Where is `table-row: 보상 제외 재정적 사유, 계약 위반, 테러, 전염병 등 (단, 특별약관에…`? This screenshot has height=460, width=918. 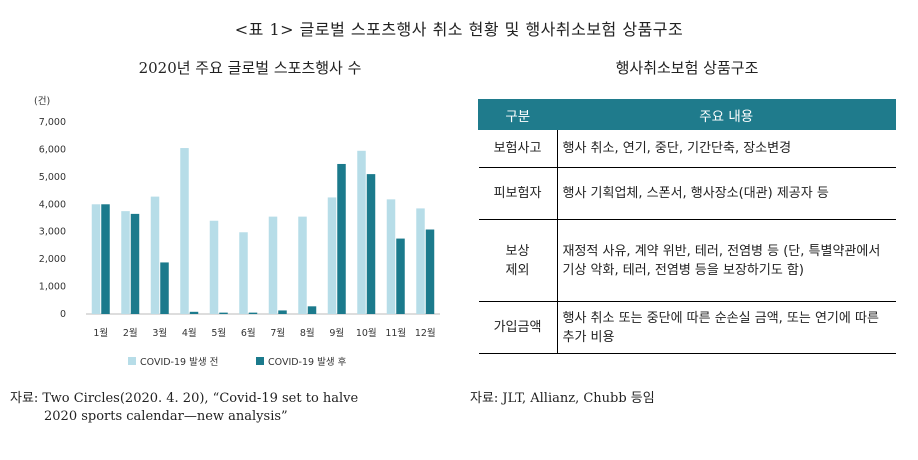 table-row: 보상 제외 재정적 사유, 계약 위반, 테러, 전염병 등 (단, 특별약관에… is located at coordinates (687, 260).